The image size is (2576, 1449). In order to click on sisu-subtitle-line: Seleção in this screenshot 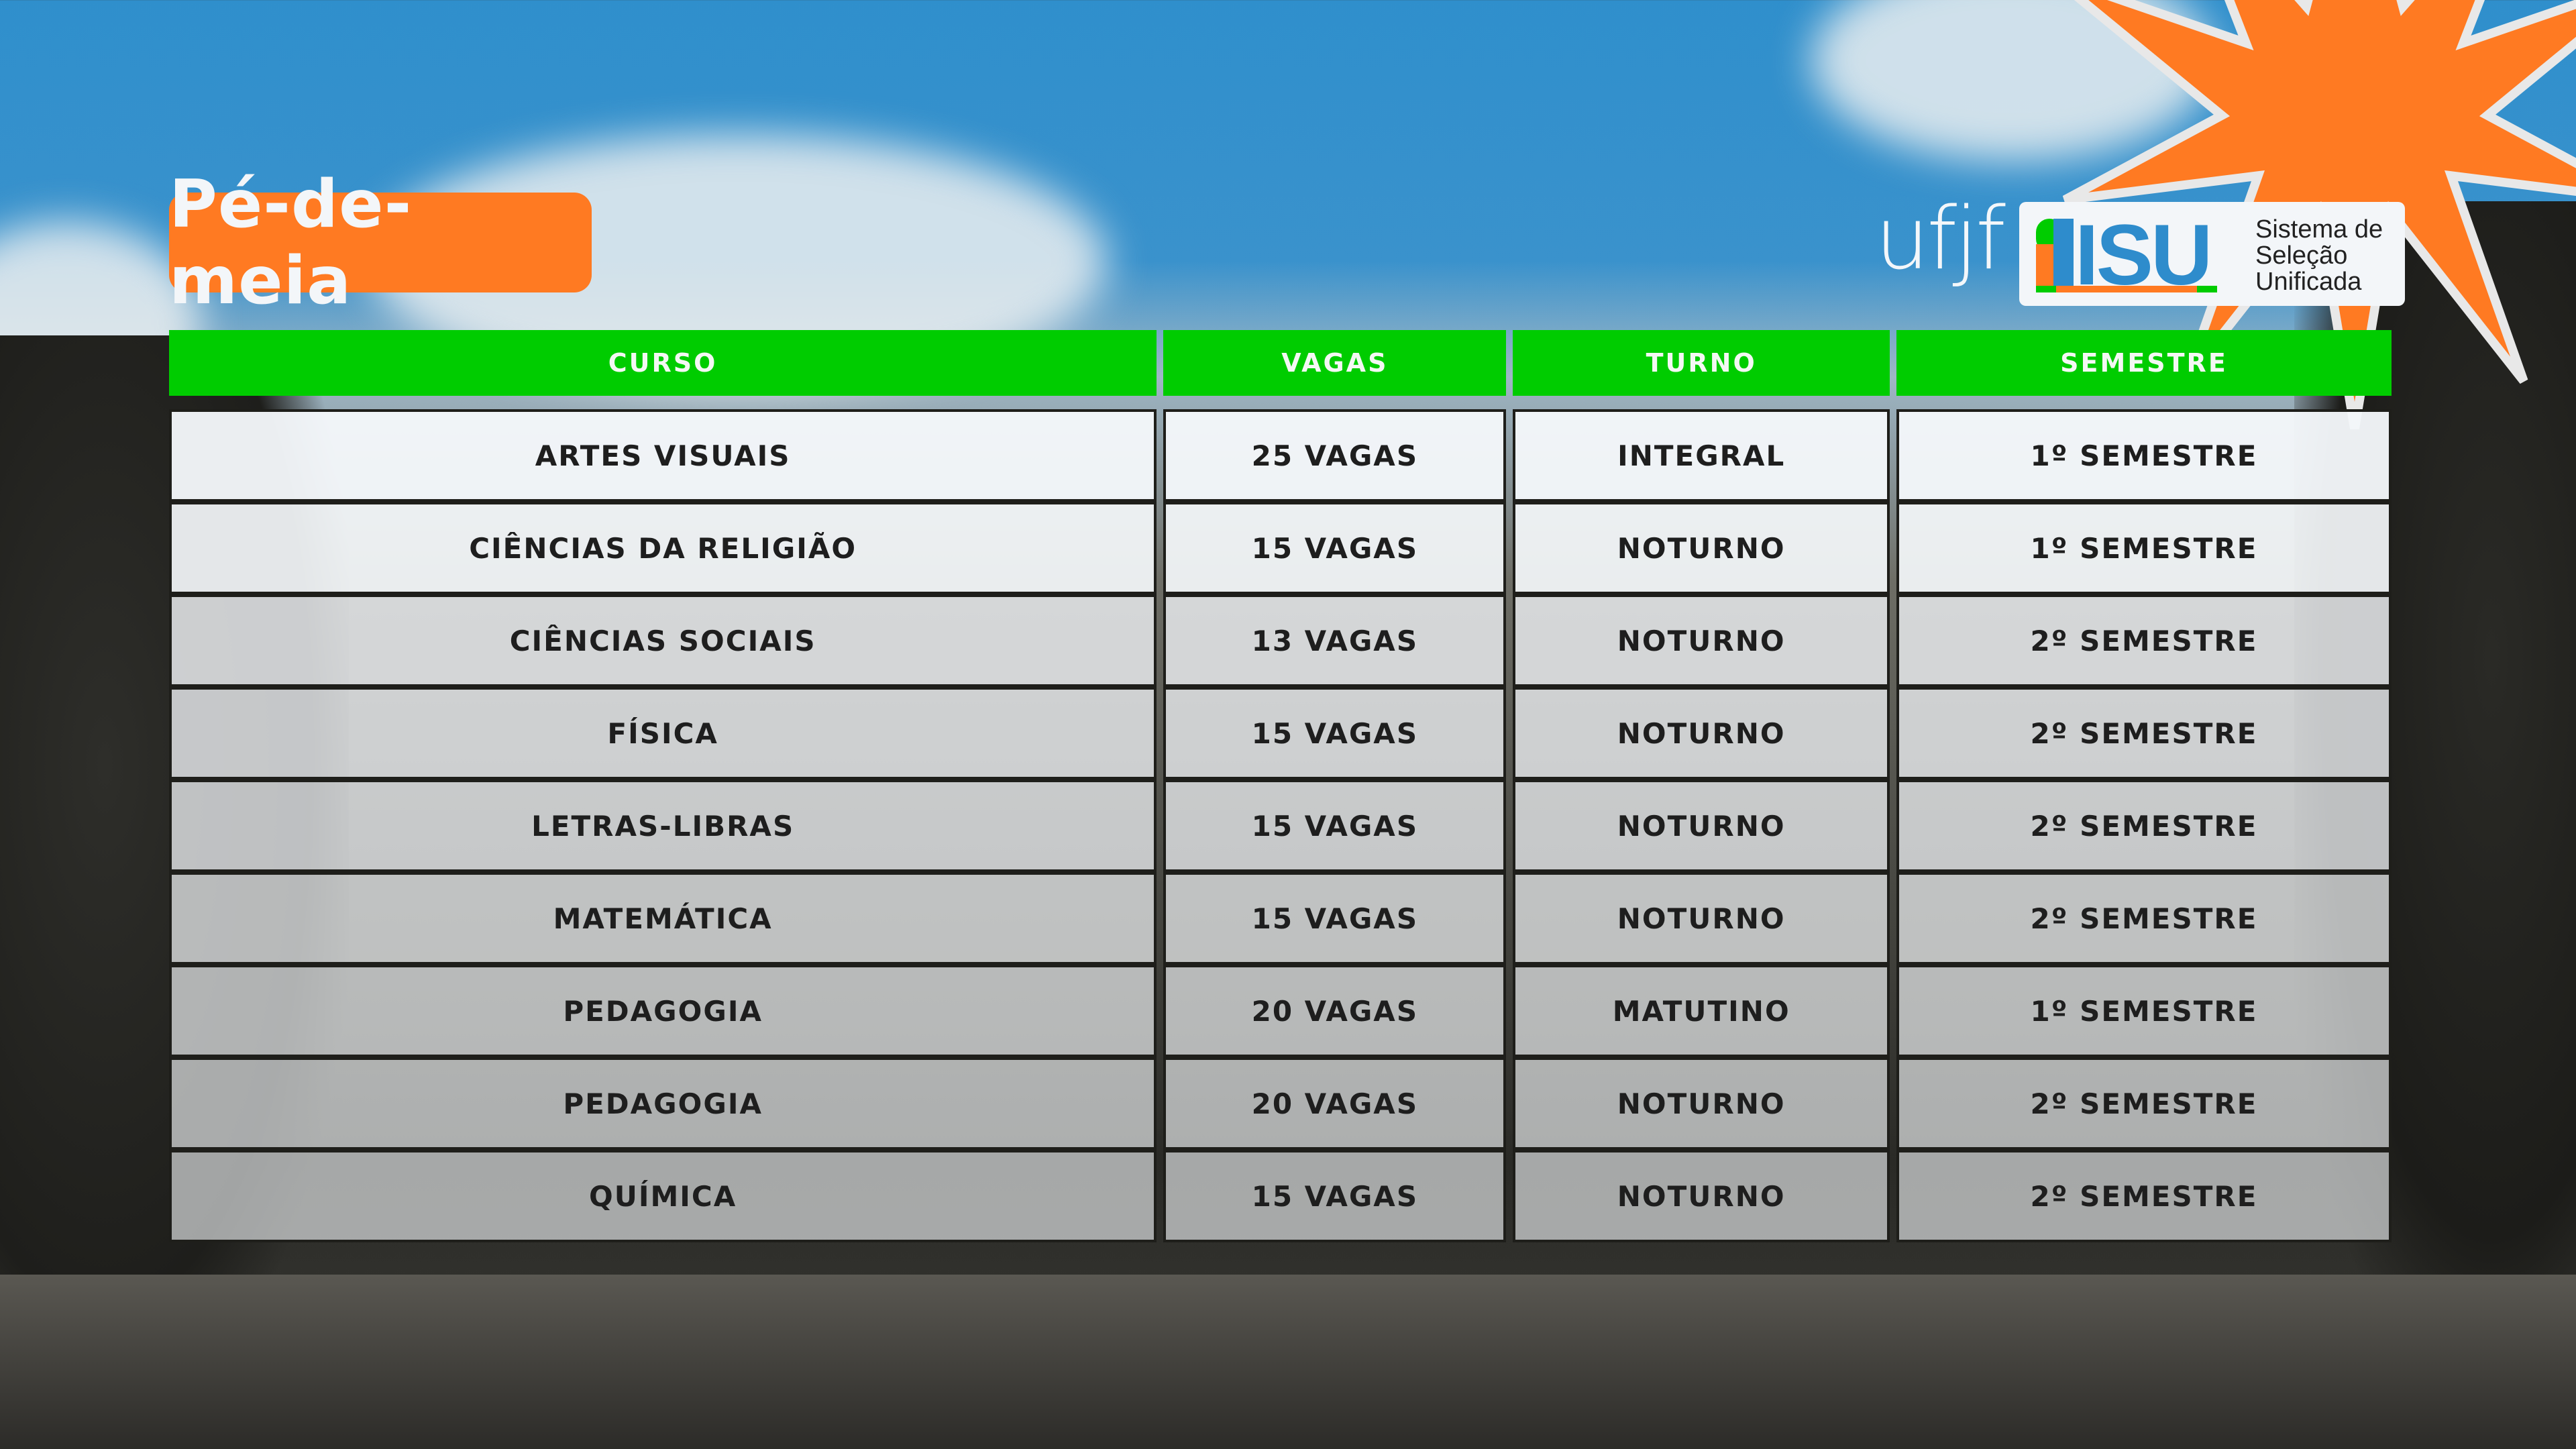, I will do `click(2301, 255)`.